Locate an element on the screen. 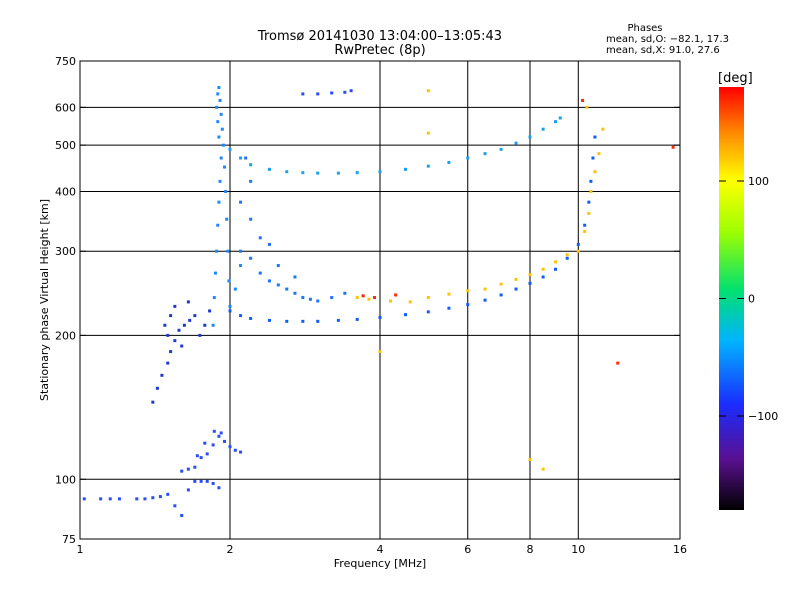 Image resolution: width=800 pixels, height=600 pixels. y-tick-label: 200 is located at coordinates (65, 335).